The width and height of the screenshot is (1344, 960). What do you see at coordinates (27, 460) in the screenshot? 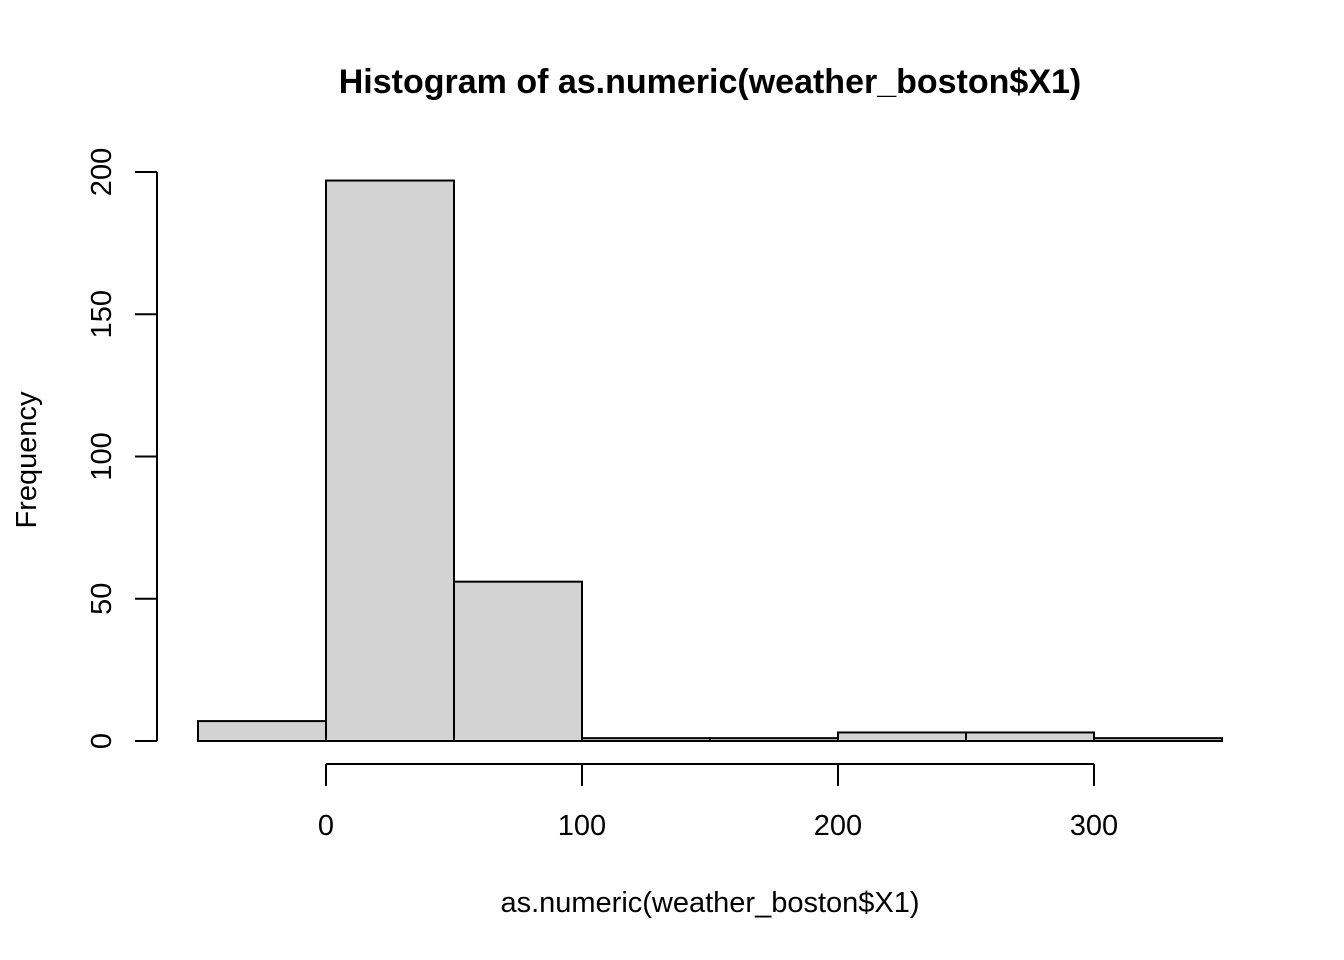
I see `y-axis-label: Frequency` at bounding box center [27, 460].